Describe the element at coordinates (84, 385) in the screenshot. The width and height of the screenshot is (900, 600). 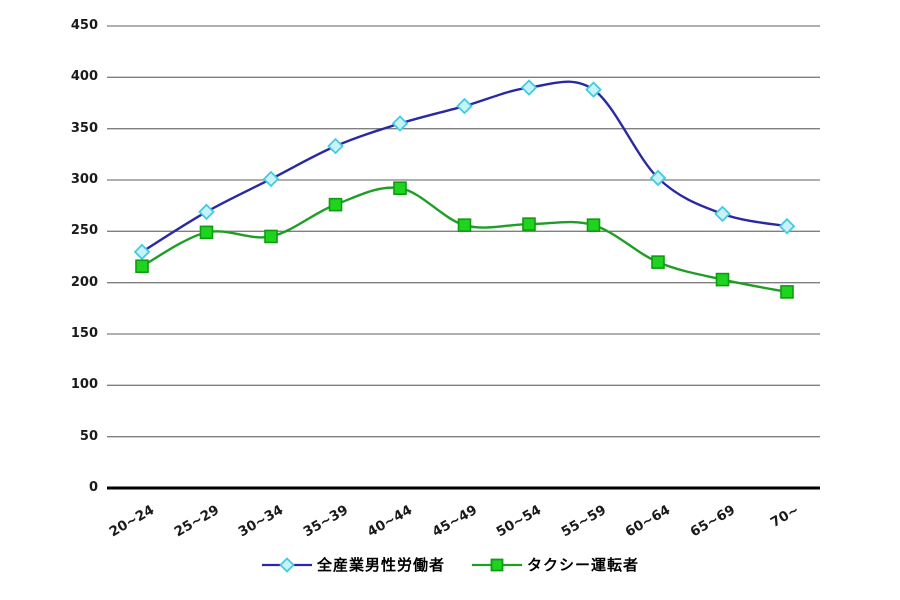
I see `y-tick-label: 100` at that location.